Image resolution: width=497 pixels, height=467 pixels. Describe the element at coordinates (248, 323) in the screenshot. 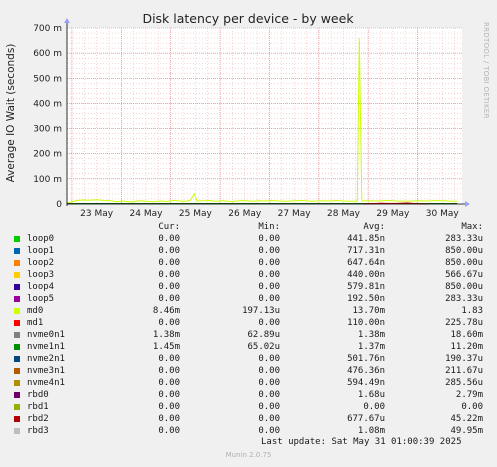

I see `legend-row: md1 0.00 0.00 110.00n 225.78u` at that location.